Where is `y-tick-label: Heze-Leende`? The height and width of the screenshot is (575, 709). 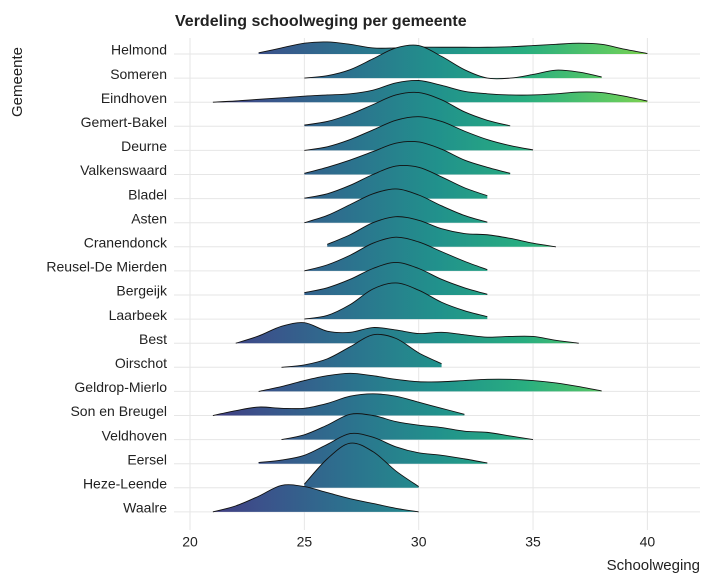 y-tick-label: Heze-Leende is located at coordinates (125, 484).